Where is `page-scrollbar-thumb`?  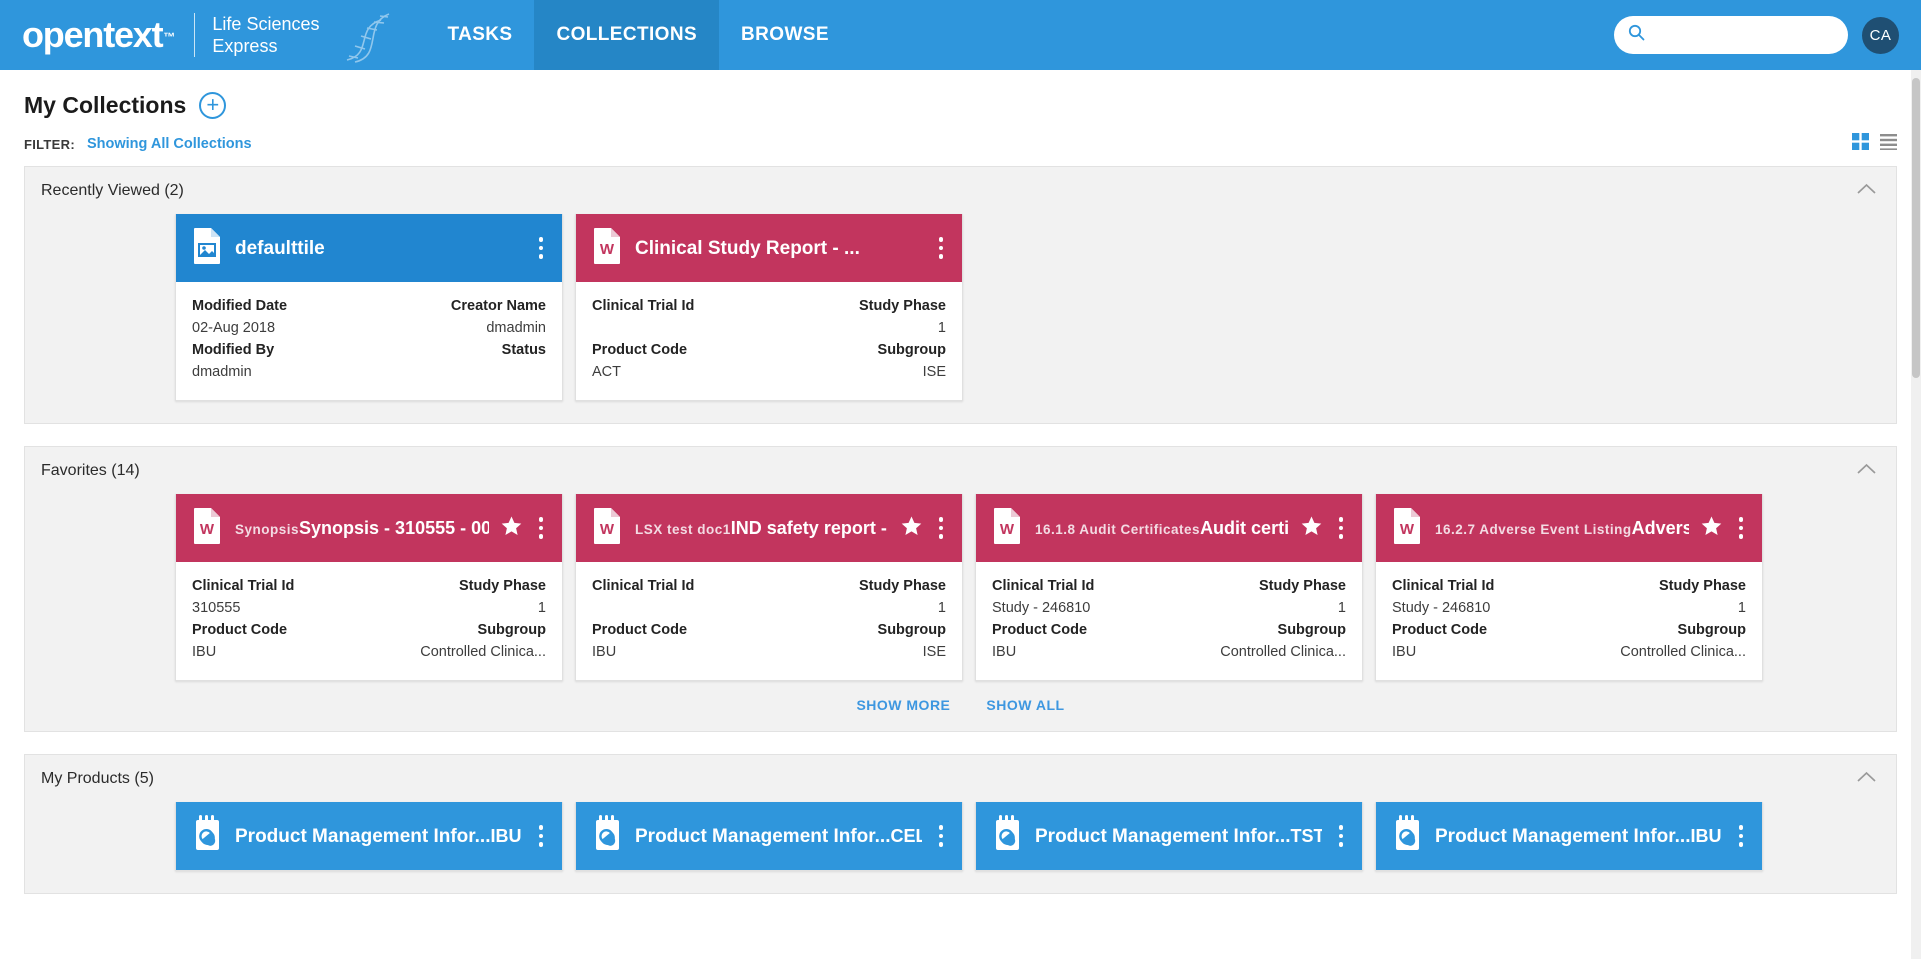 page-scrollbar-thumb is located at coordinates (1916, 228).